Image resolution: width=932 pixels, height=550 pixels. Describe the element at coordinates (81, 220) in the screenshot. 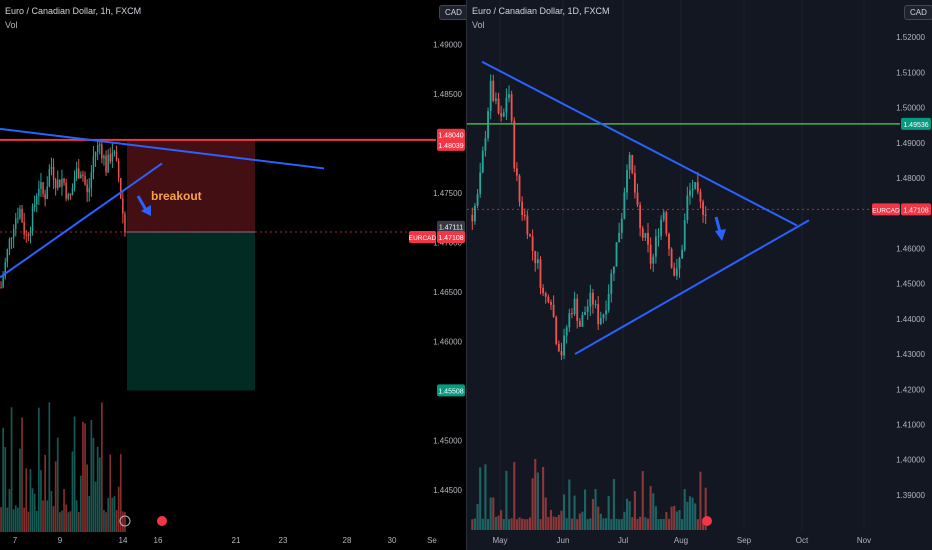

I see `ascending-trendline` at that location.